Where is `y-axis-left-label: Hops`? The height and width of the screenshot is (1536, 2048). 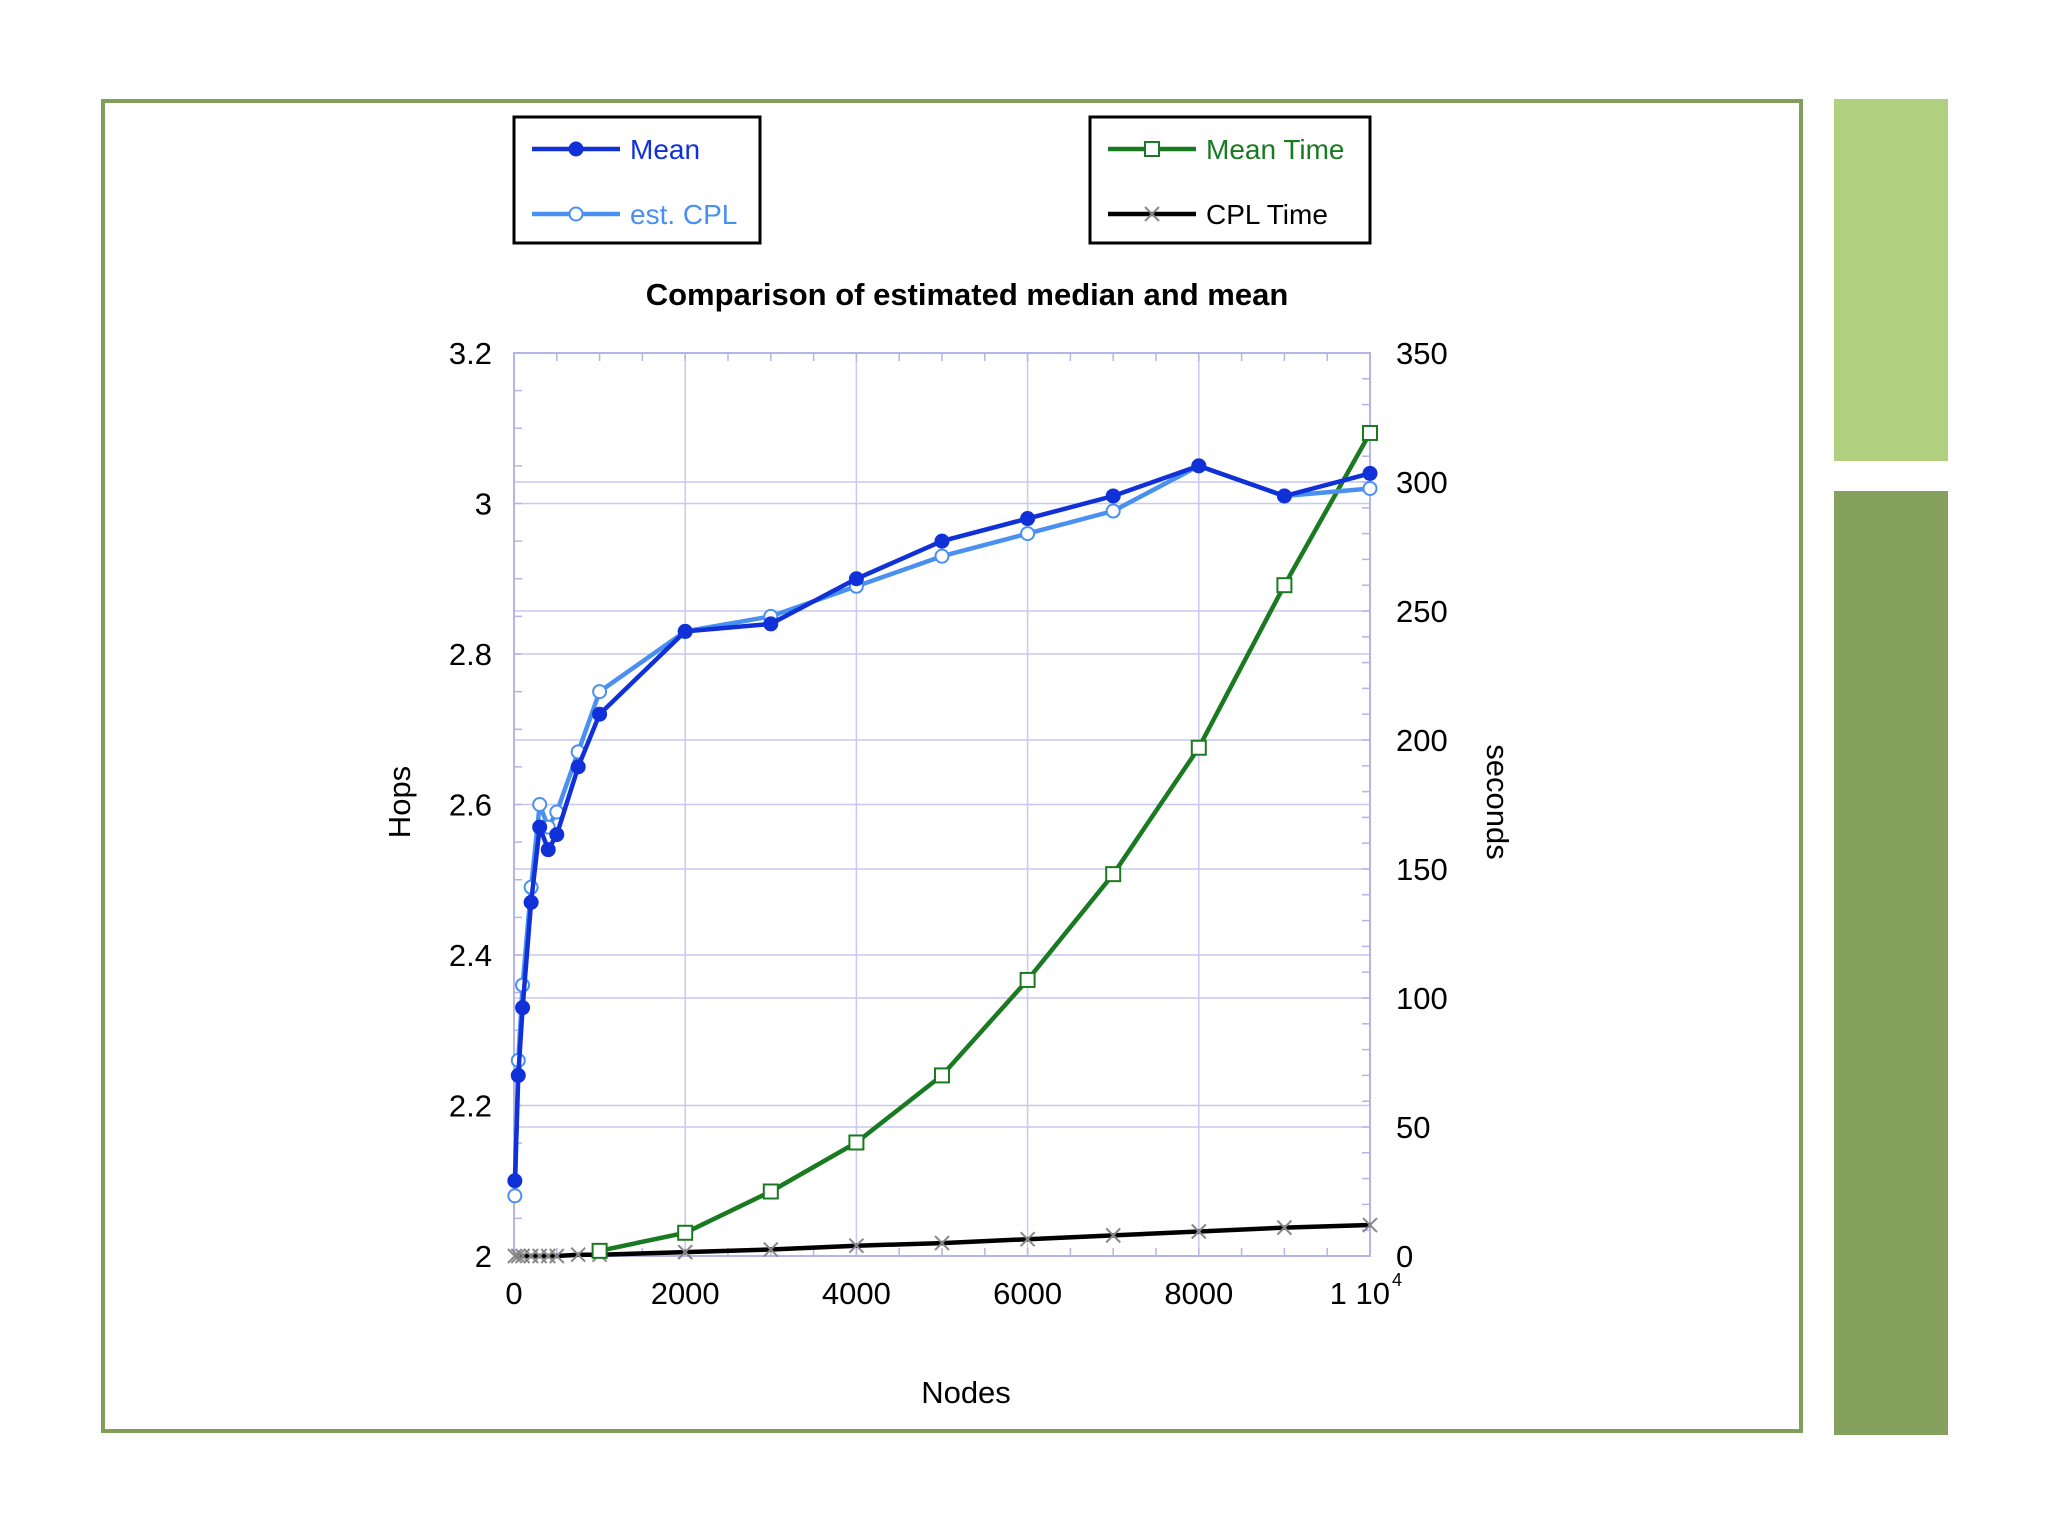 y-axis-left-label: Hops is located at coordinates (399, 802).